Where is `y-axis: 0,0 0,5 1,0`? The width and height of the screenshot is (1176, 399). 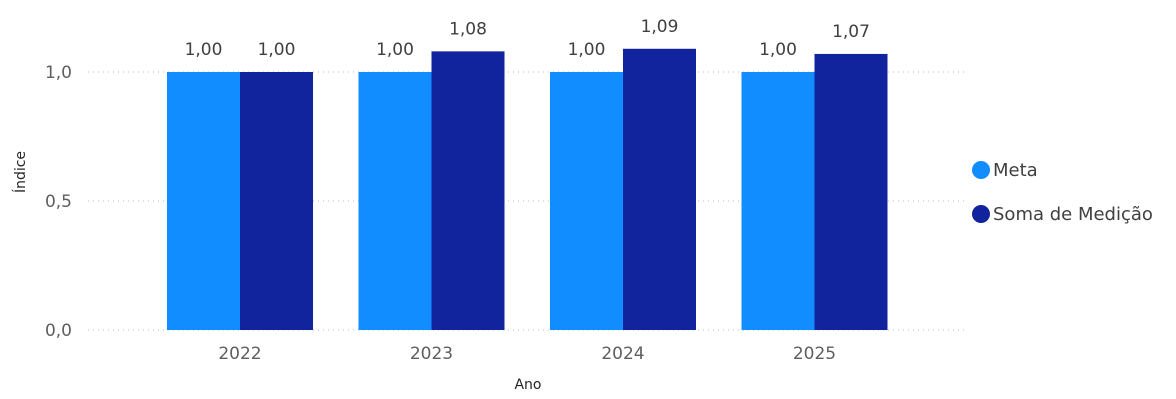
y-axis: 0,0 0,5 1,0 is located at coordinates (58, 202).